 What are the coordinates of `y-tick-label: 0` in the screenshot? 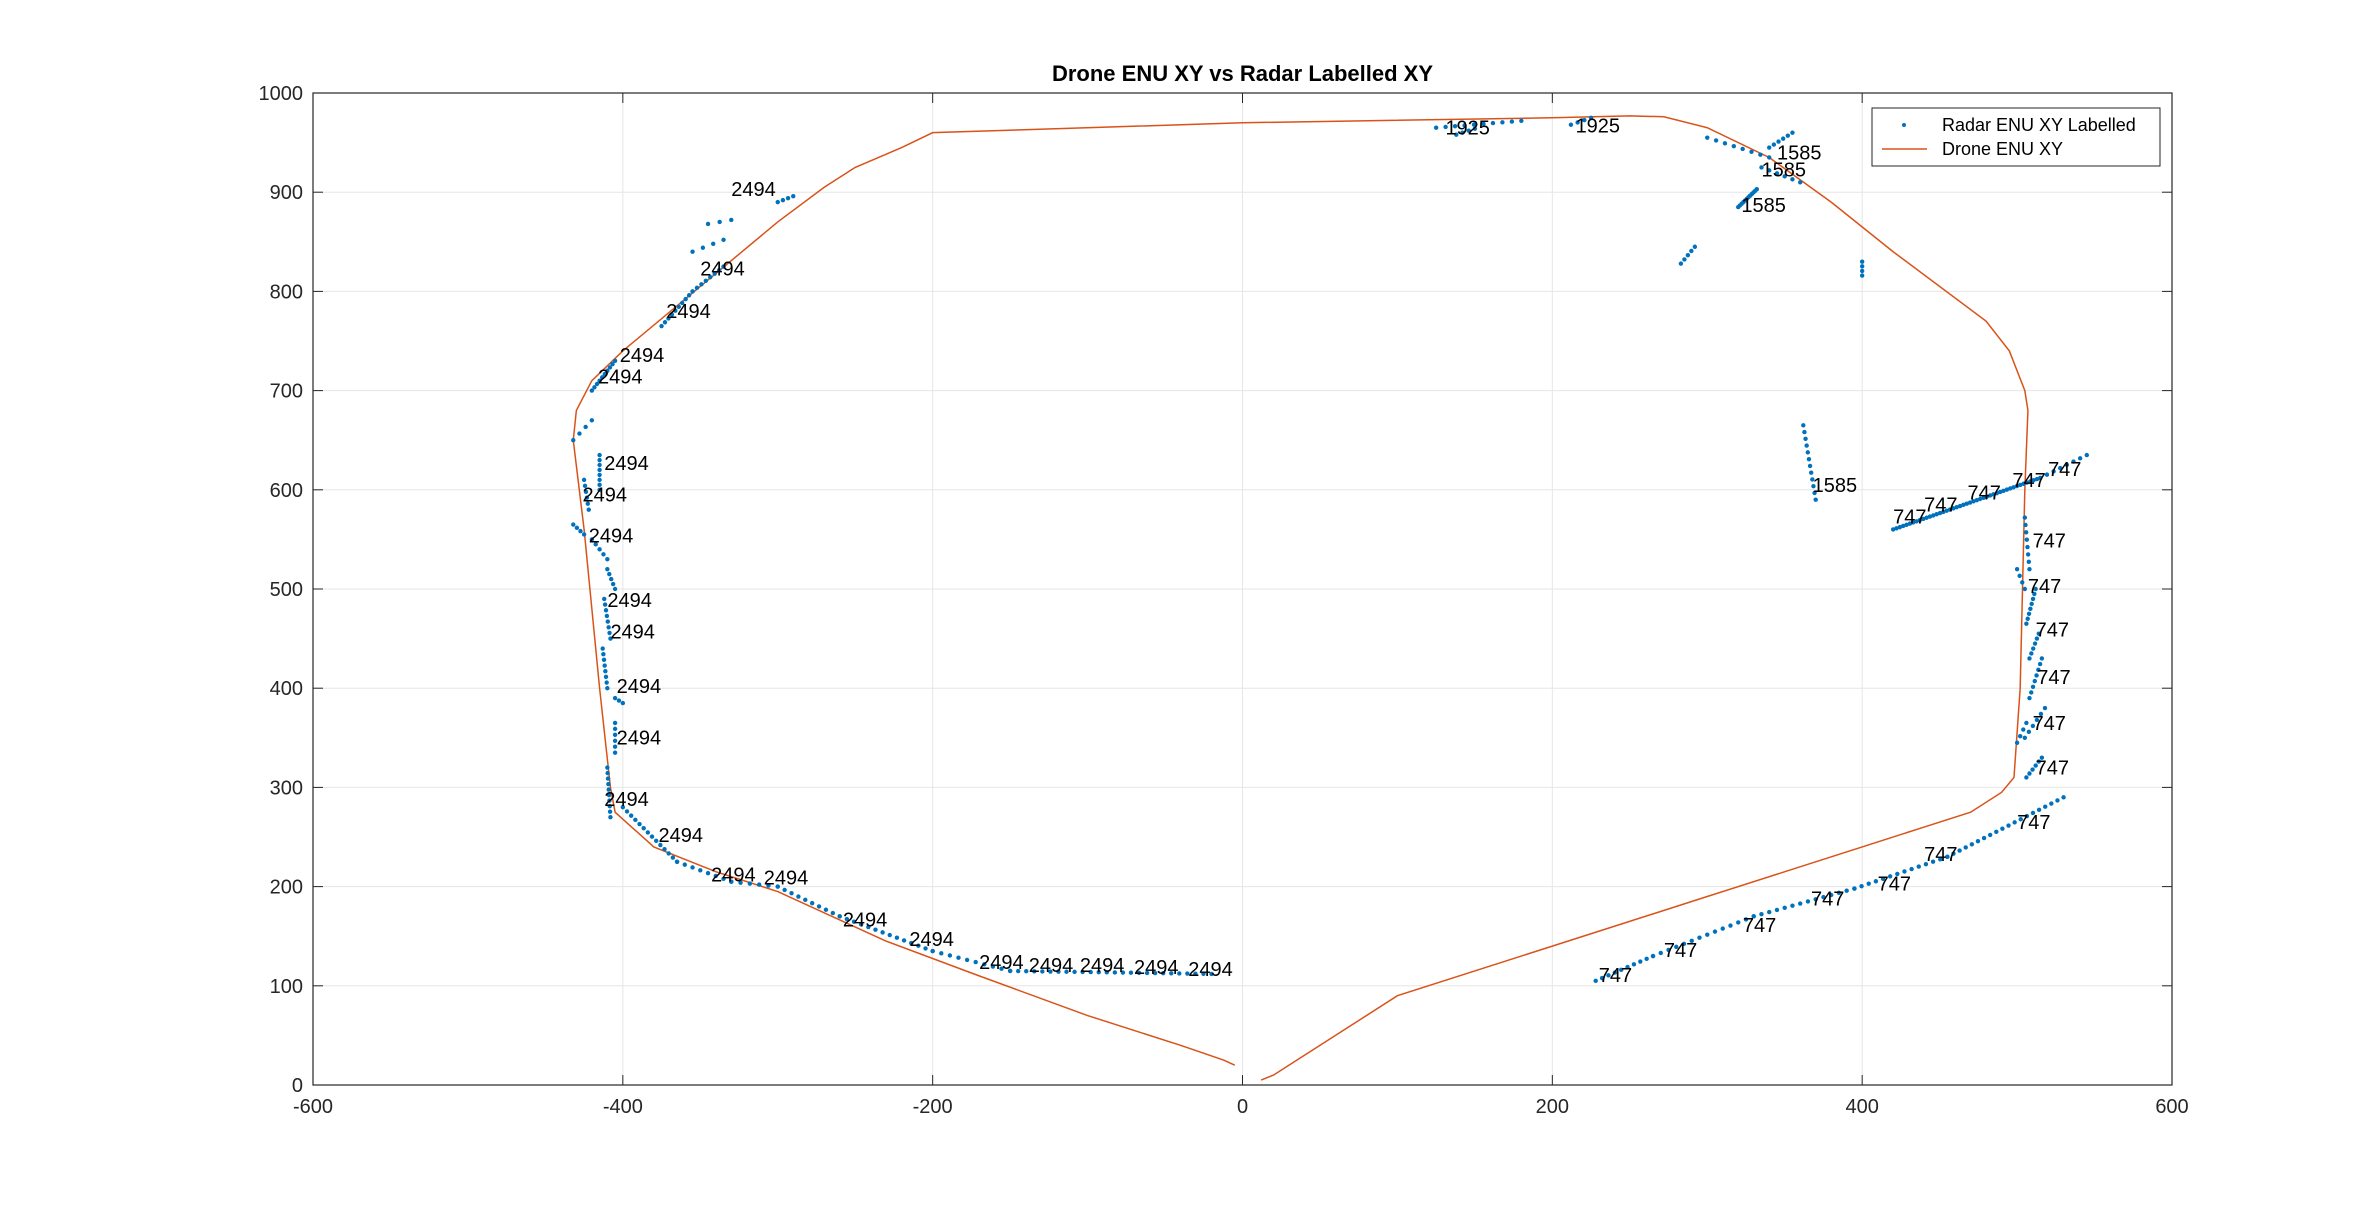 It's located at (297, 1086).